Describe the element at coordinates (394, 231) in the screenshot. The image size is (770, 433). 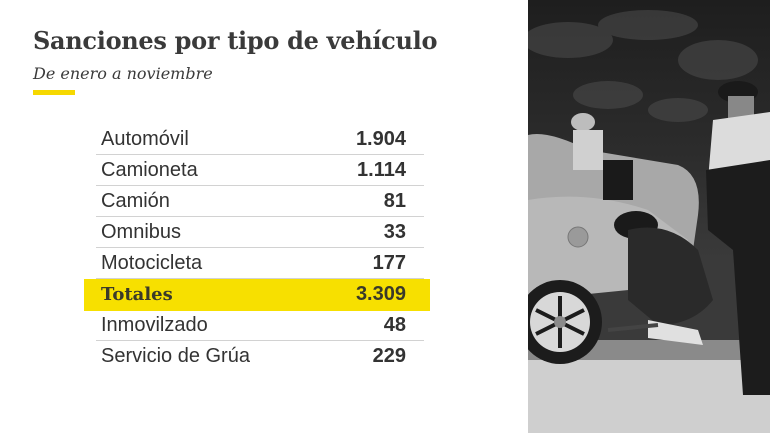
I see `row-value: 33` at that location.